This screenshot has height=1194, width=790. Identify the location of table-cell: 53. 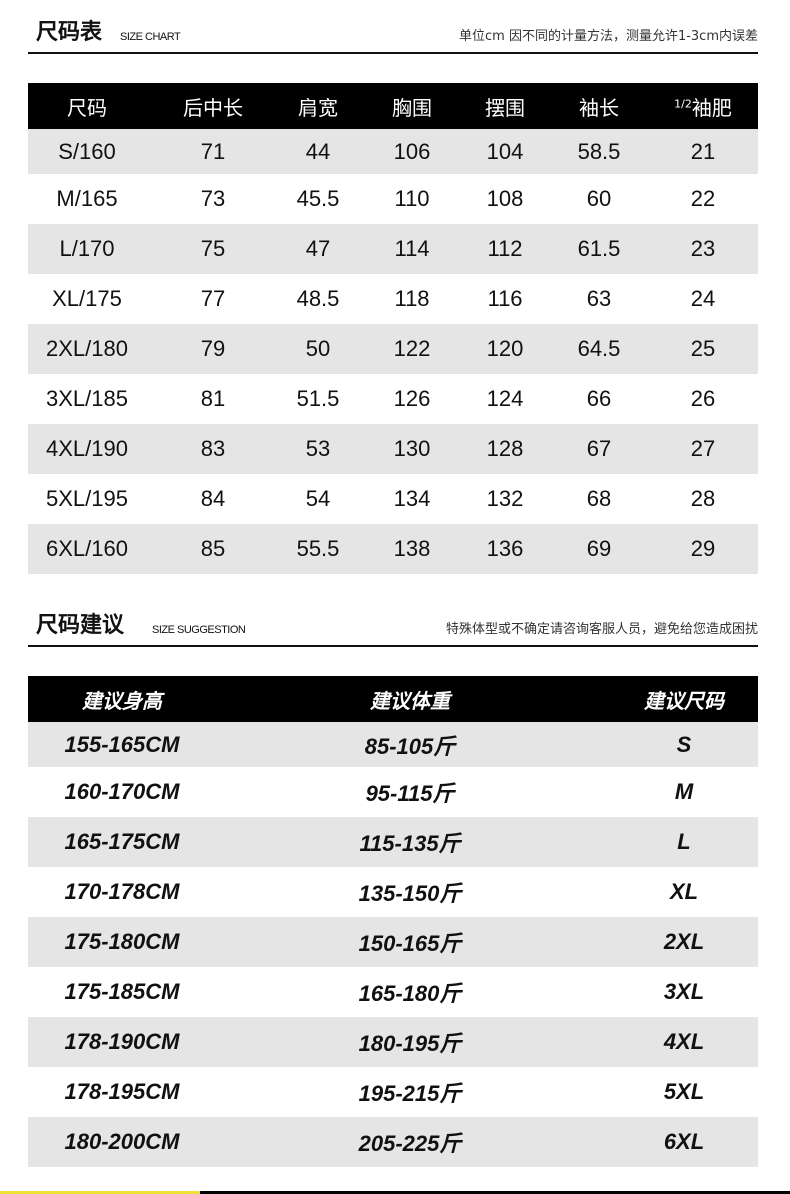
(318, 448).